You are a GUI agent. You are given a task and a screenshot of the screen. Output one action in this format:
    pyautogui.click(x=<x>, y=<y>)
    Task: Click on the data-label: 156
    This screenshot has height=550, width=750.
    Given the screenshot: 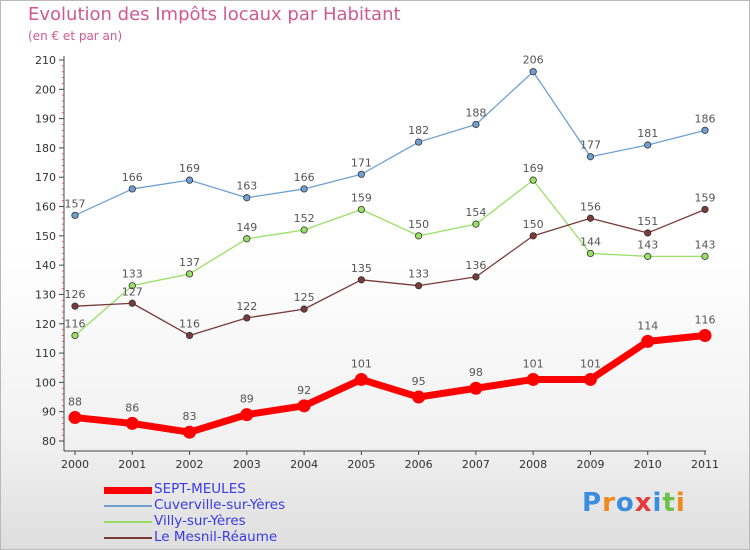 What is the action you would take?
    pyautogui.click(x=590, y=206)
    